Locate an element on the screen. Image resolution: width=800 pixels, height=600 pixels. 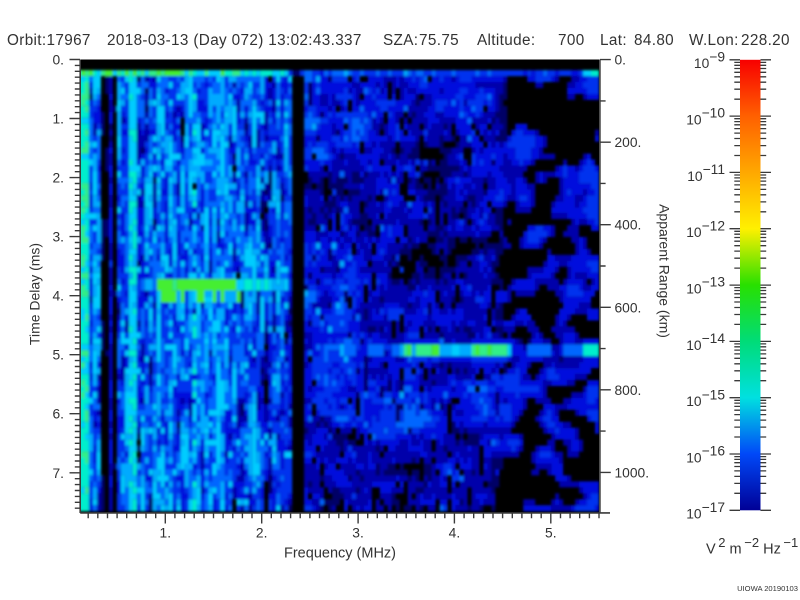
svg-text: Frequency (MHz) is located at coordinates (340, 554).